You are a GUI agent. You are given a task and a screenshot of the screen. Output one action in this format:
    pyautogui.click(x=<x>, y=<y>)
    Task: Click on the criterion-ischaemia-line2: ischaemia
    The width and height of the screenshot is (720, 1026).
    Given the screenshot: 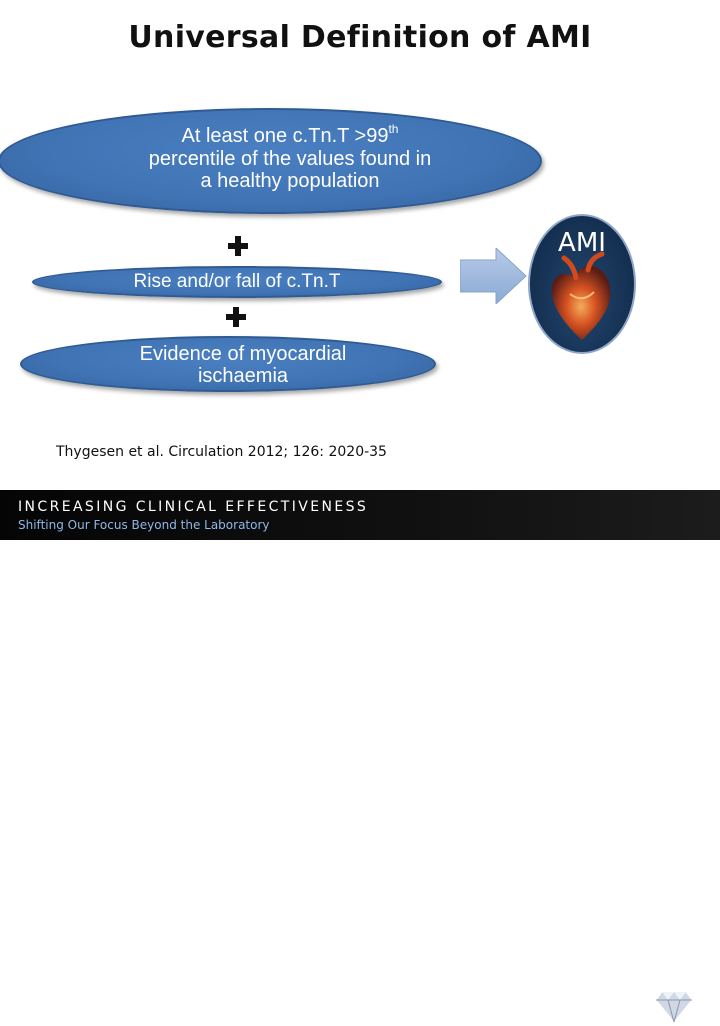 What is the action you would take?
    pyautogui.click(x=243, y=376)
    